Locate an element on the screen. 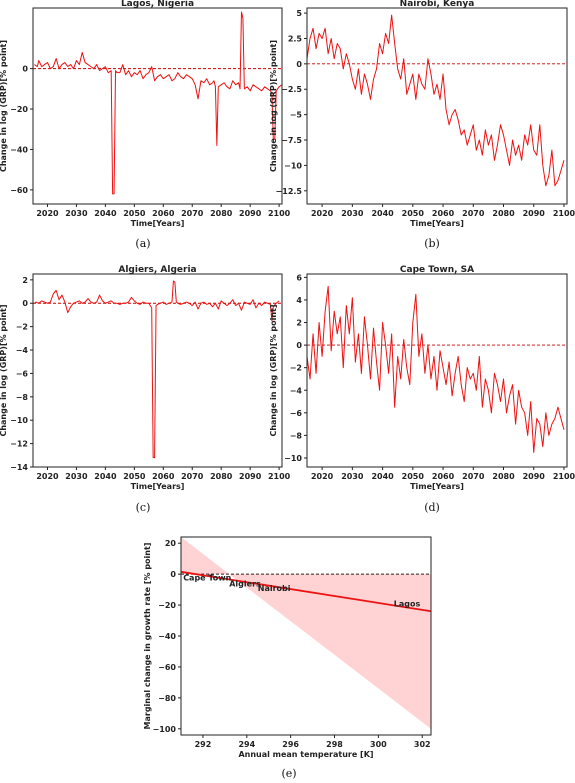  x-tick-label: 298 is located at coordinates (334, 744).